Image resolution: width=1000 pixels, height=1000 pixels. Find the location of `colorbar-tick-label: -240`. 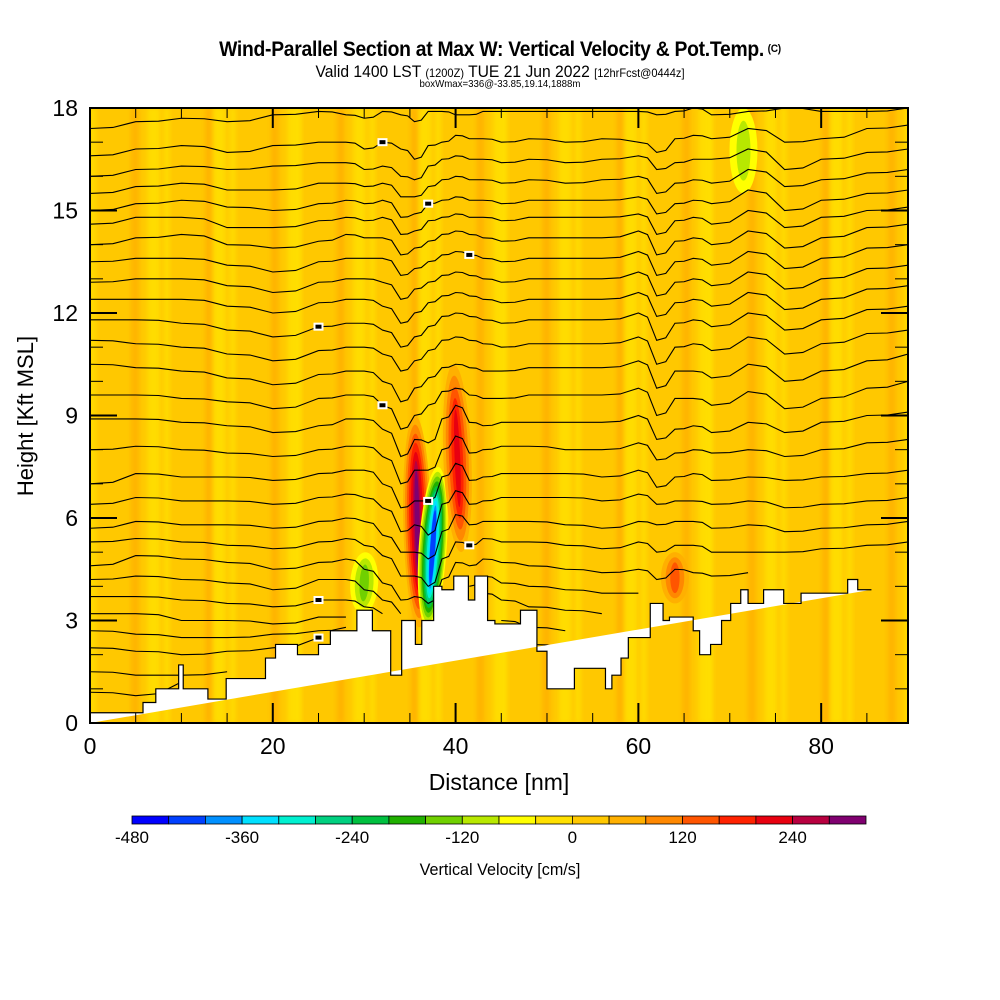

colorbar-tick-label: -240 is located at coordinates (352, 837).